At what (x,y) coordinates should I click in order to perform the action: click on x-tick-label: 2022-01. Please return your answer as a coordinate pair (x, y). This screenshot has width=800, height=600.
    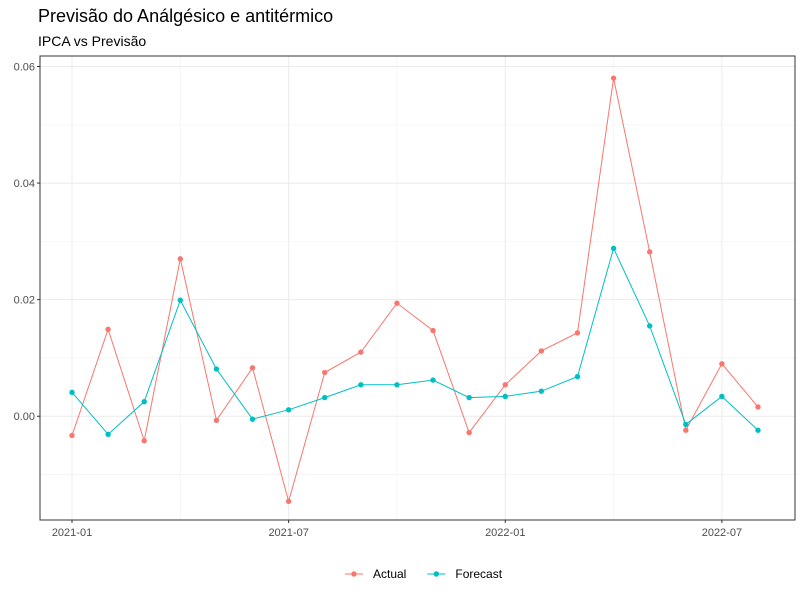
    Looking at the image, I should click on (505, 533).